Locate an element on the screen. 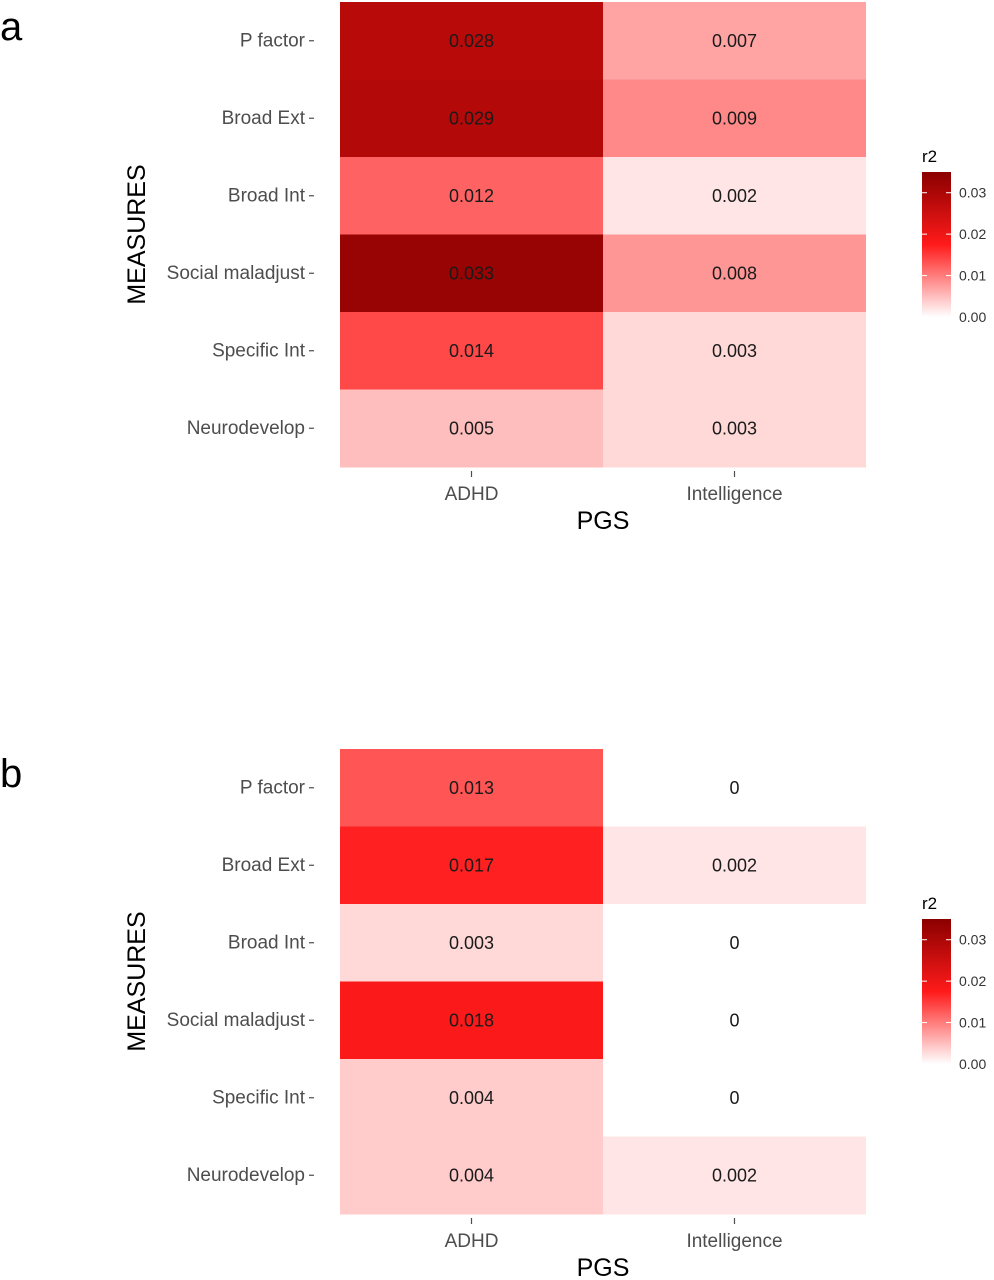 The height and width of the screenshot is (1280, 994). cell-value-label: 0.018 is located at coordinates (471, 1020).